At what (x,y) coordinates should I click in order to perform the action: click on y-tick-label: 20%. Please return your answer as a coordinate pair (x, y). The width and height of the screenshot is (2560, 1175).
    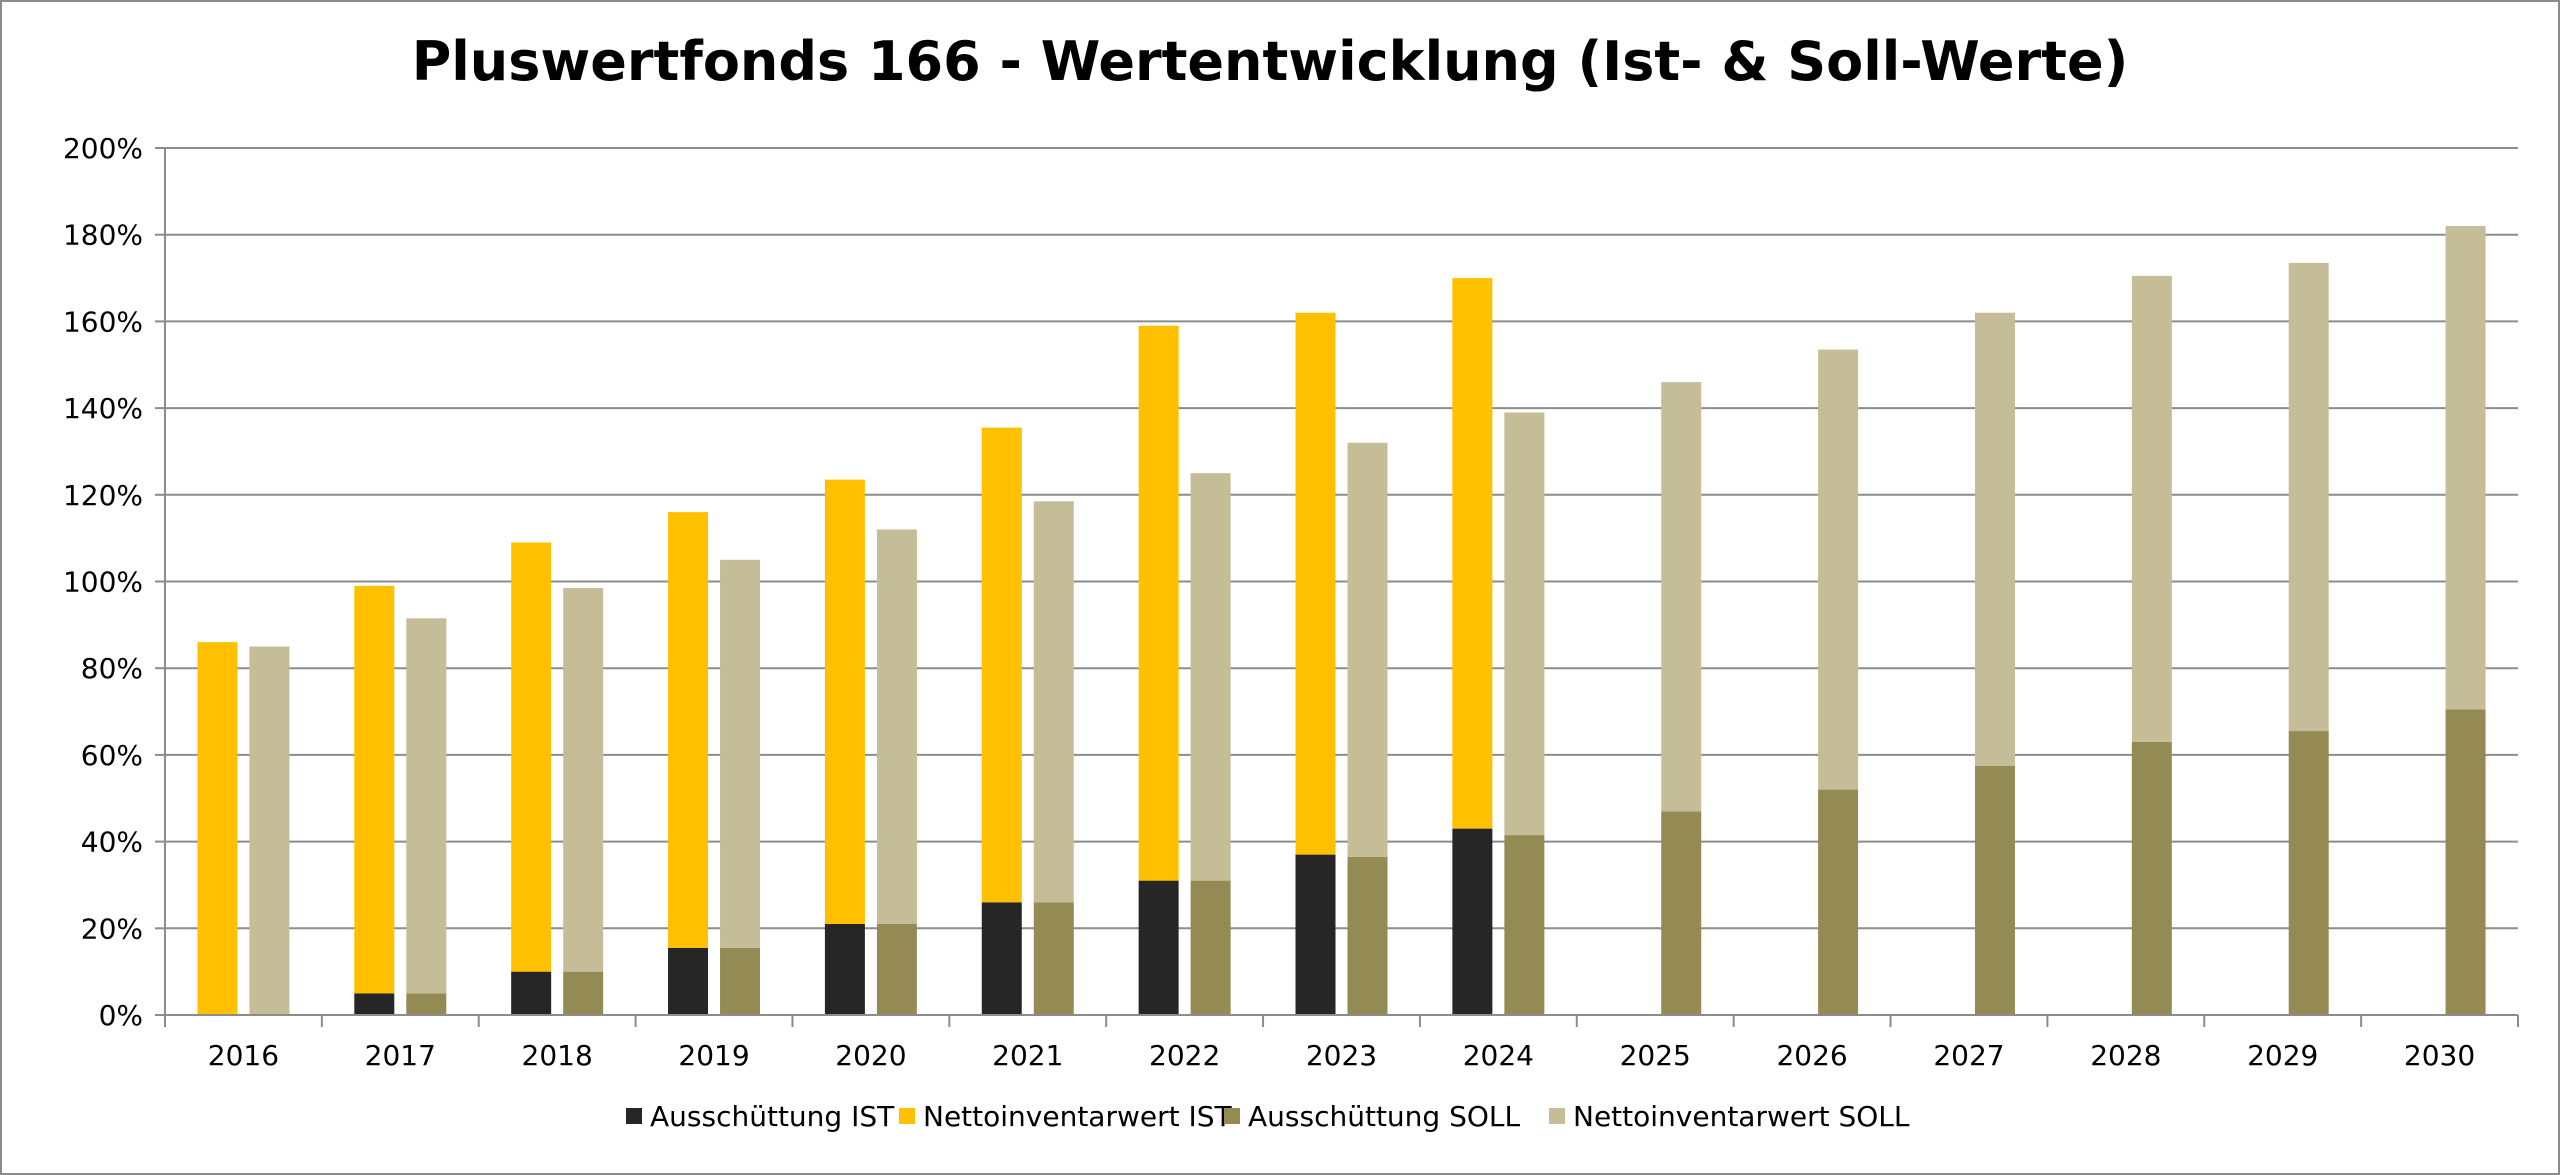
    Looking at the image, I should click on (112, 928).